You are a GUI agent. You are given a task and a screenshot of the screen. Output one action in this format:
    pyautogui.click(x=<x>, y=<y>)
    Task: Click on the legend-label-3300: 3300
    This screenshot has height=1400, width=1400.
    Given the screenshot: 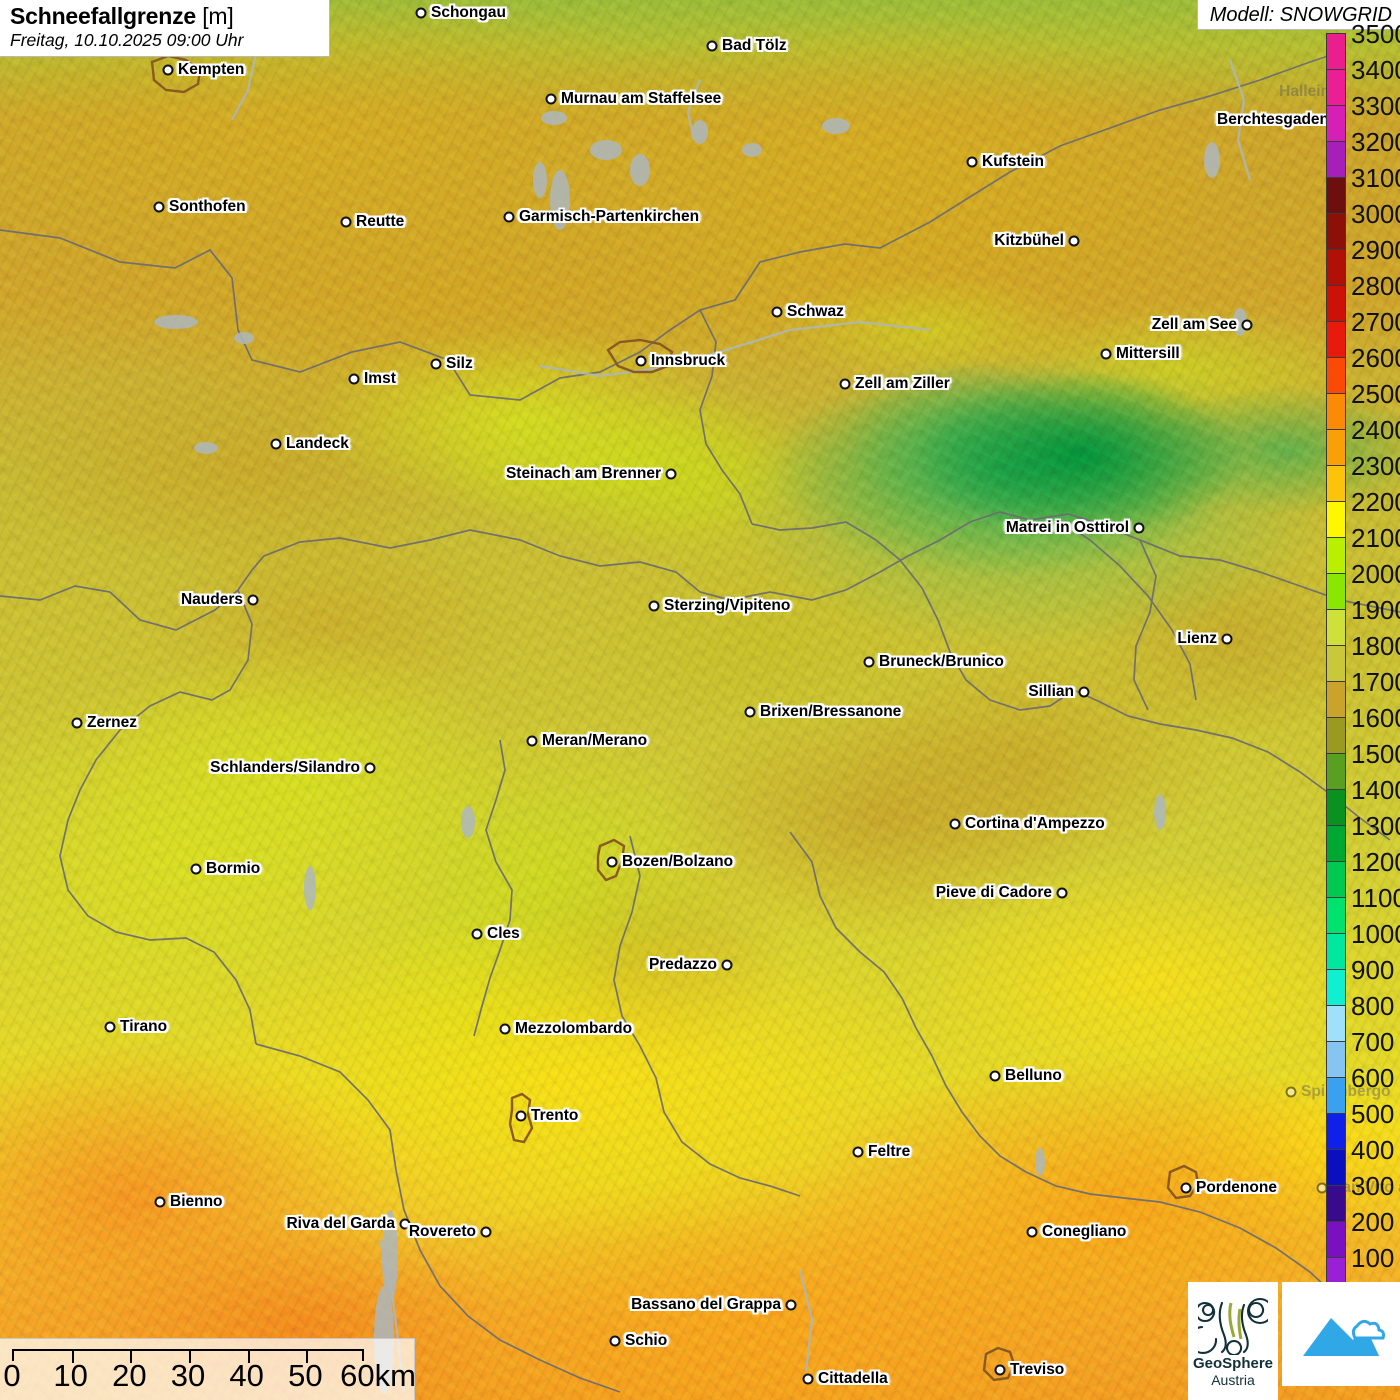 What is the action you would take?
    pyautogui.click(x=1375, y=106)
    